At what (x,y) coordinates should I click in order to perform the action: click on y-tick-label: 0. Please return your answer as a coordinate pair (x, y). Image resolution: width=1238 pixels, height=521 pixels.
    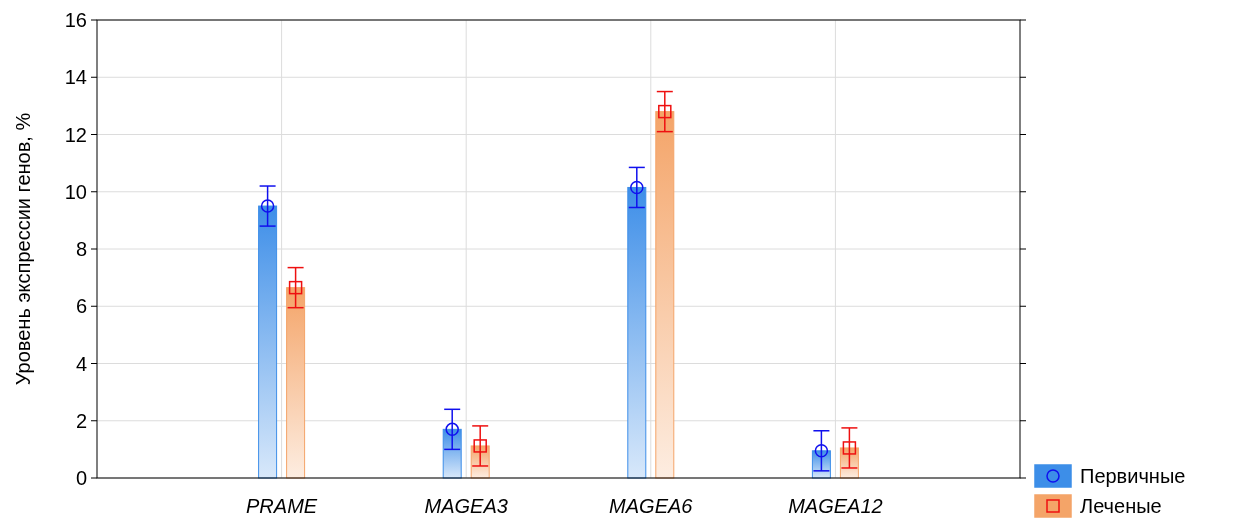
    Looking at the image, I should click on (81, 478).